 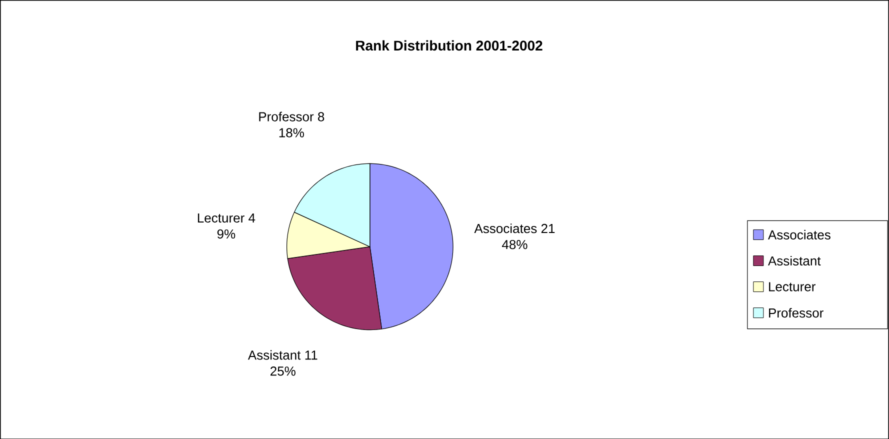 What do you see at coordinates (221, 217) in the screenshot?
I see `slice-label: Lecturer` at bounding box center [221, 217].